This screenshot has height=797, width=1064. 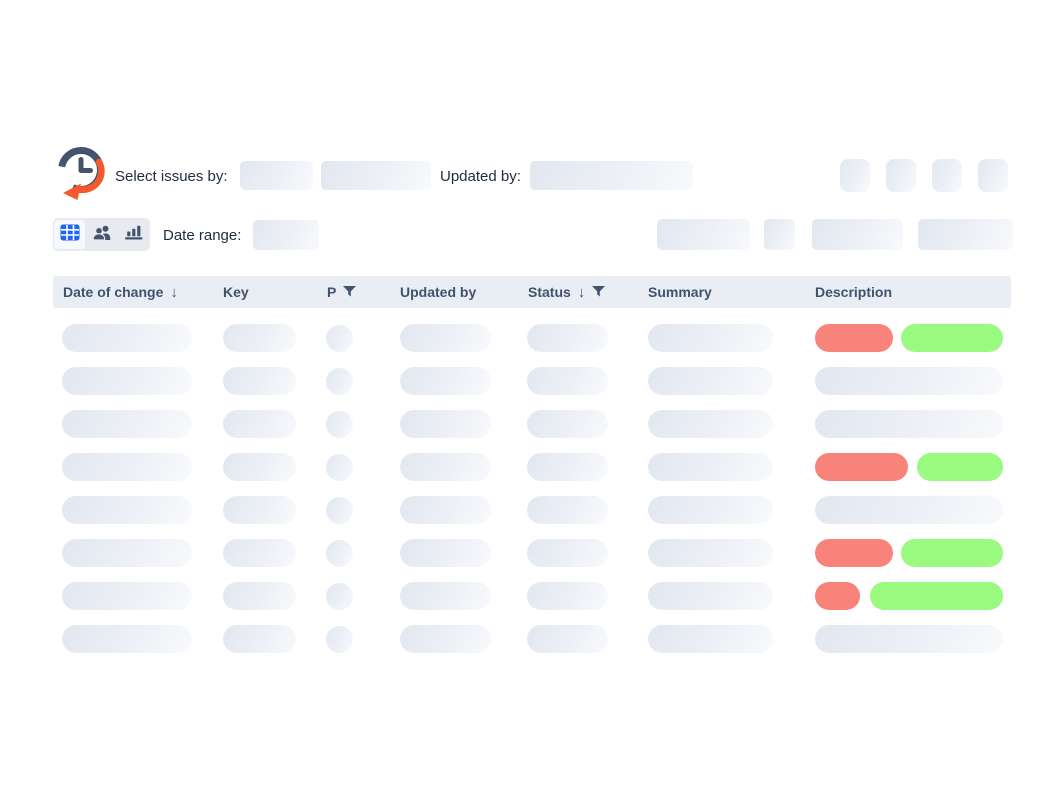 What do you see at coordinates (82, 173) in the screenshot?
I see `clock-history-logo-icon` at bounding box center [82, 173].